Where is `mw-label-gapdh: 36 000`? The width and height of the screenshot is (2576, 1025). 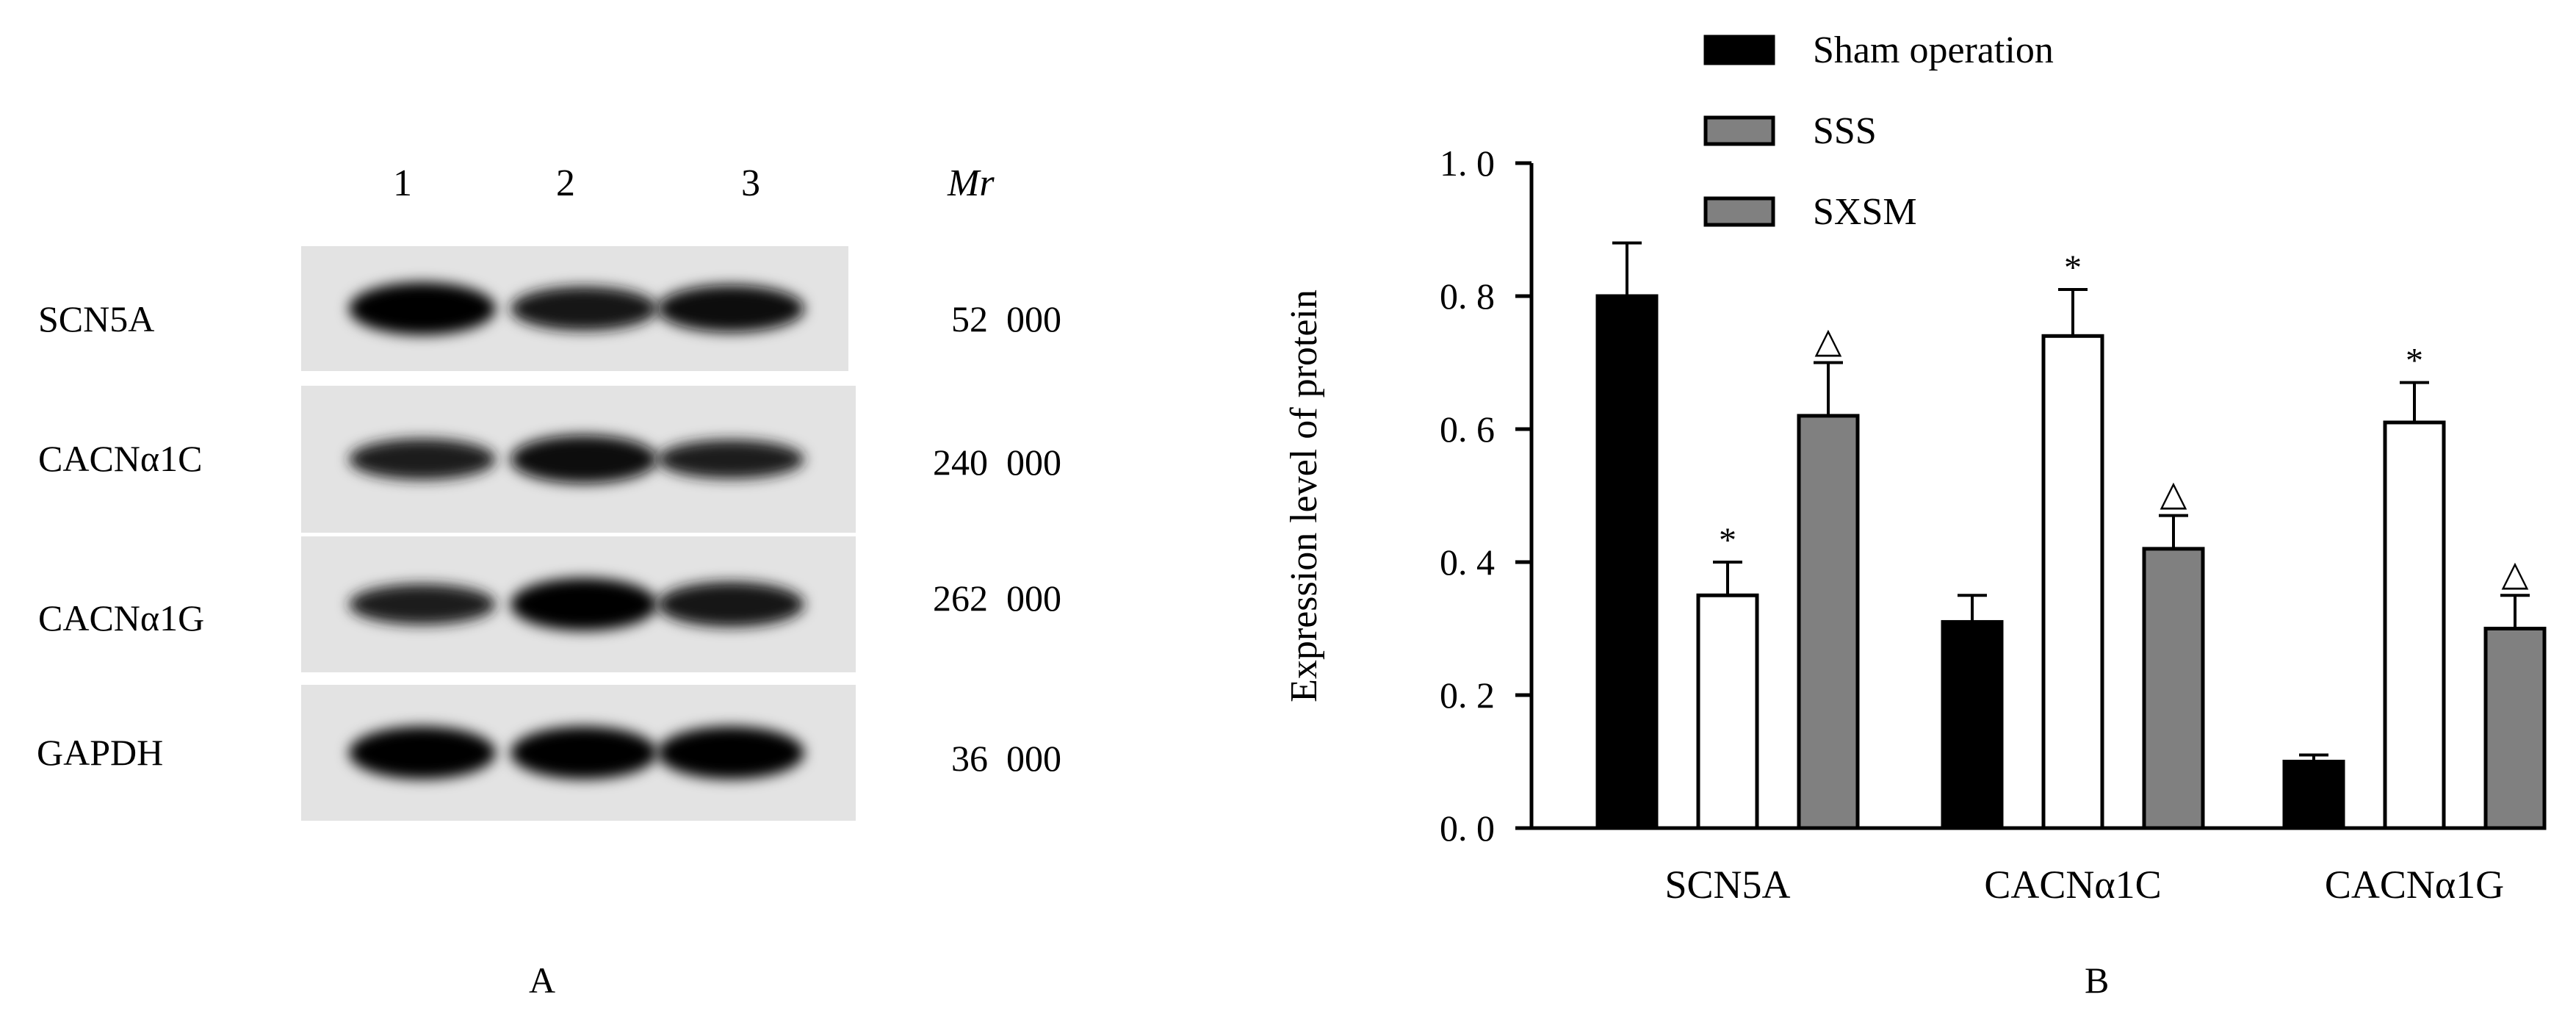 mw-label-gapdh: 36 000 is located at coordinates (1006, 759).